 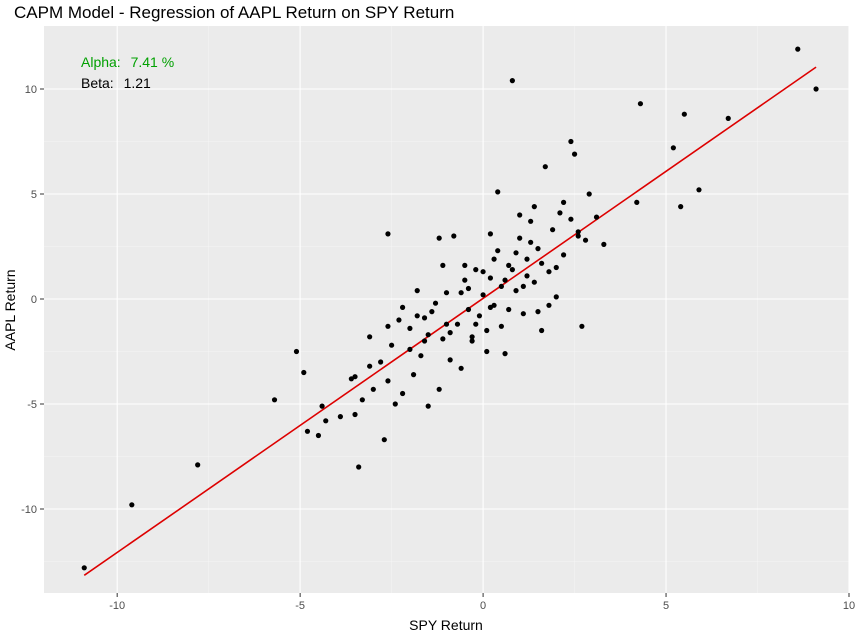 What do you see at coordinates (127, 62) in the screenshot?
I see `alpha-annotation: Alpha: 7.41 %` at bounding box center [127, 62].